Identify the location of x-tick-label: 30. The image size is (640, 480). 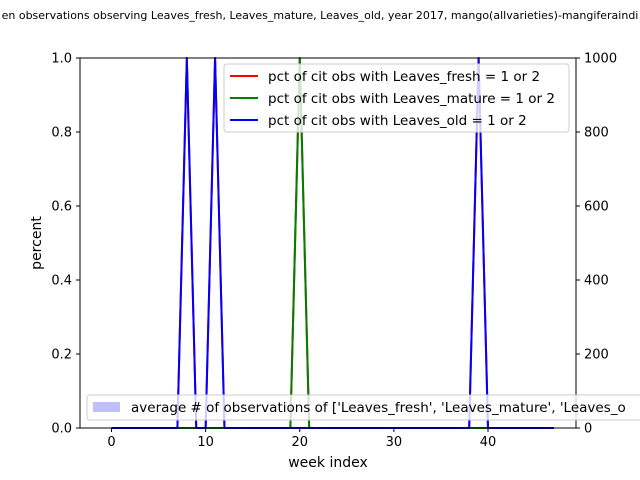
(394, 442).